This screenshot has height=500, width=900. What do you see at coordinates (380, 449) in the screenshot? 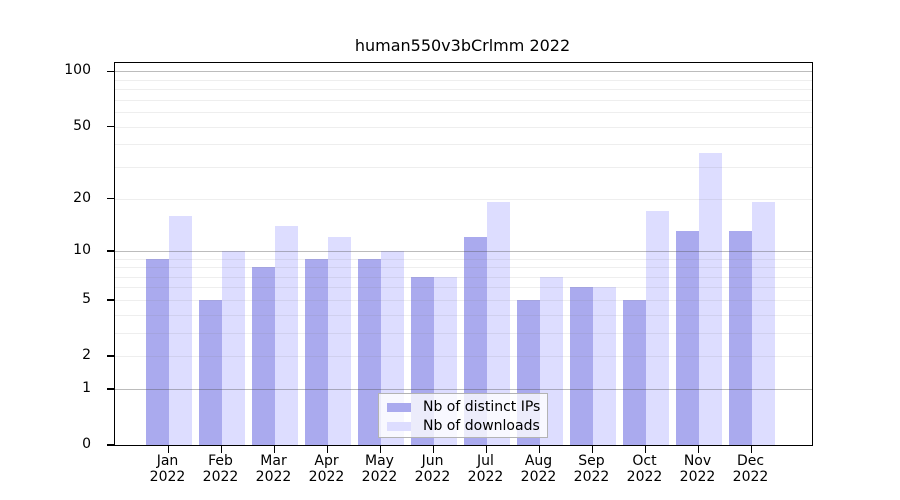
I see `x-tick-may` at bounding box center [380, 449].